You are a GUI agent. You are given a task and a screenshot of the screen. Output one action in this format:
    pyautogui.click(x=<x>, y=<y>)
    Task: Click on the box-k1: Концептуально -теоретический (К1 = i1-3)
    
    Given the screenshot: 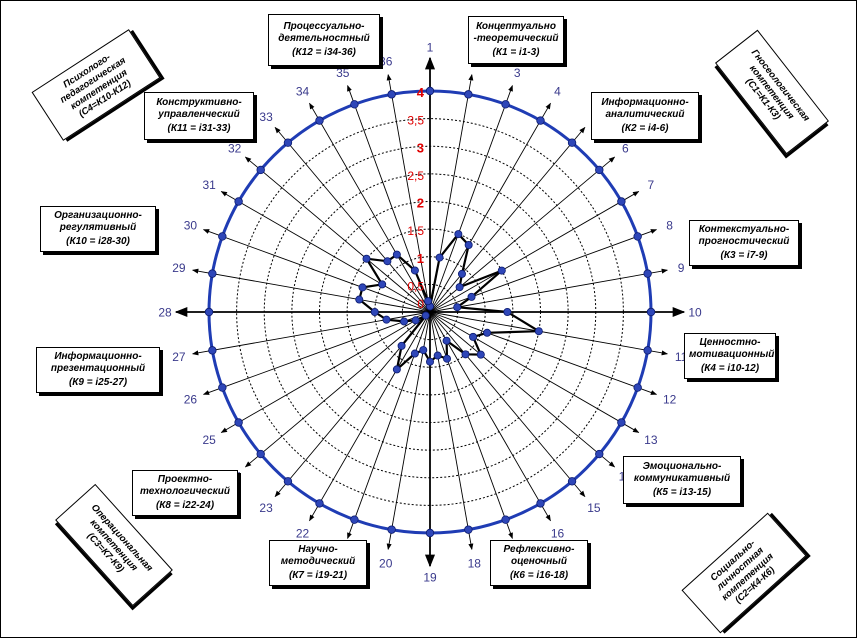 What is the action you would take?
    pyautogui.click(x=516, y=40)
    